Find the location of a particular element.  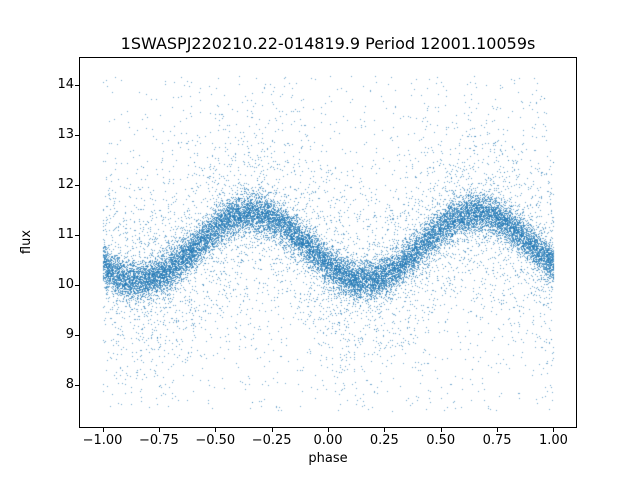

x-axis-label: phase is located at coordinates (328, 458).